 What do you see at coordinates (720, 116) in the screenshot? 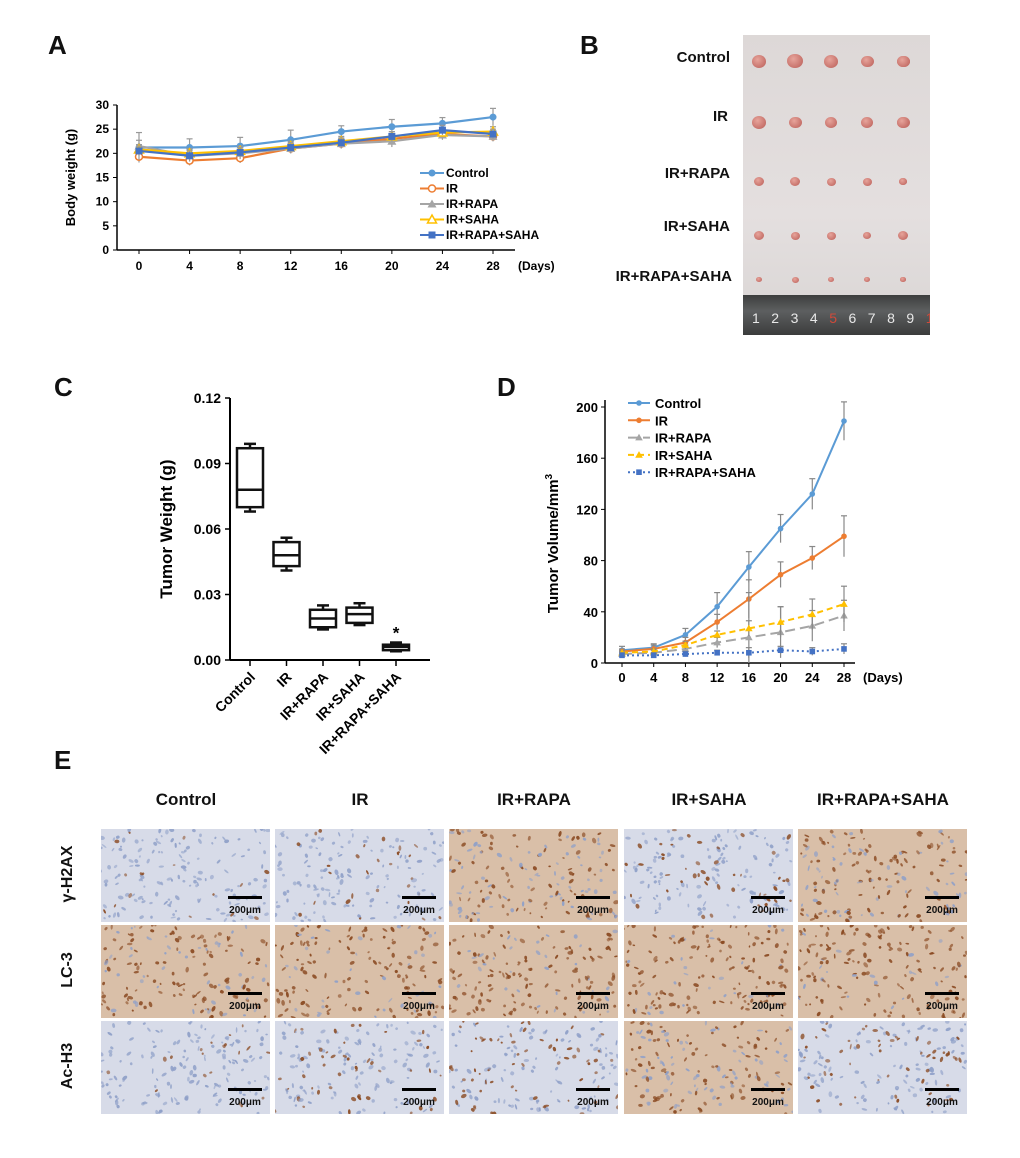
I see `photo-row-label: IR` at bounding box center [720, 116].